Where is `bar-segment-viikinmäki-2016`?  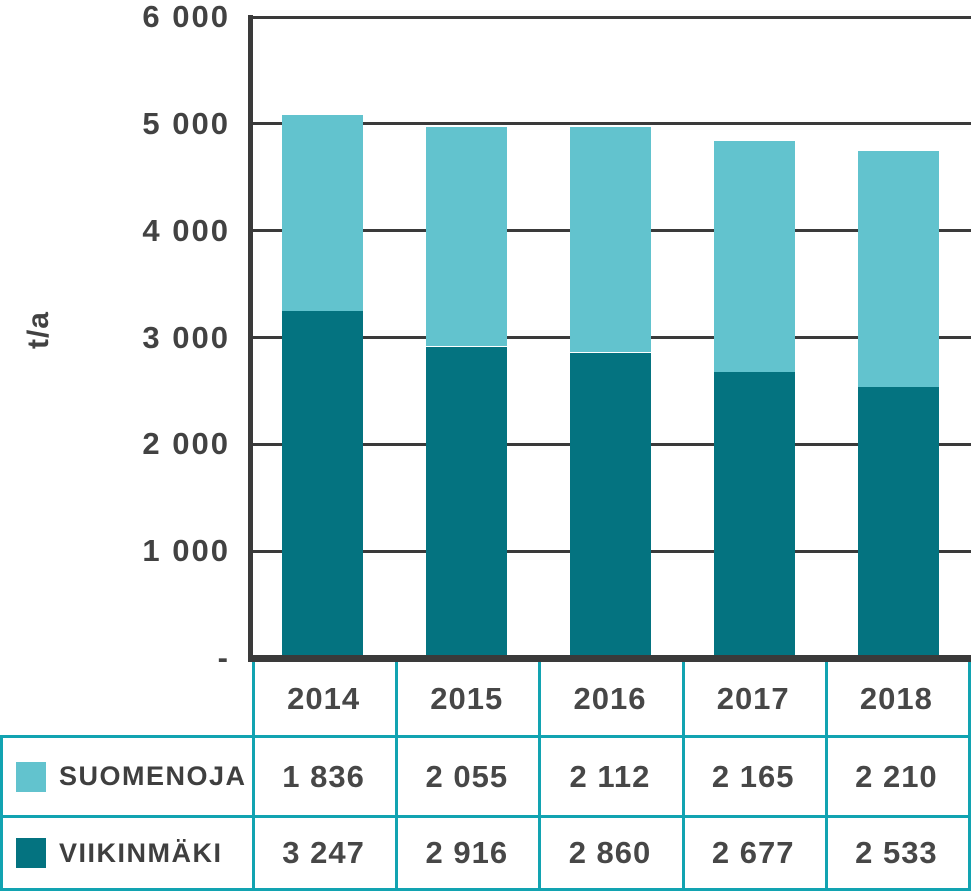
bar-segment-viikinmäki-2016 is located at coordinates (610, 505).